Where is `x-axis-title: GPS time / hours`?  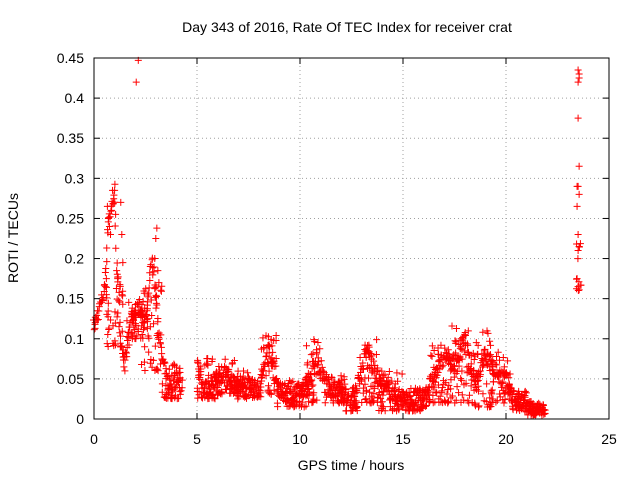
x-axis-title: GPS time / hours is located at coordinates (351, 465).